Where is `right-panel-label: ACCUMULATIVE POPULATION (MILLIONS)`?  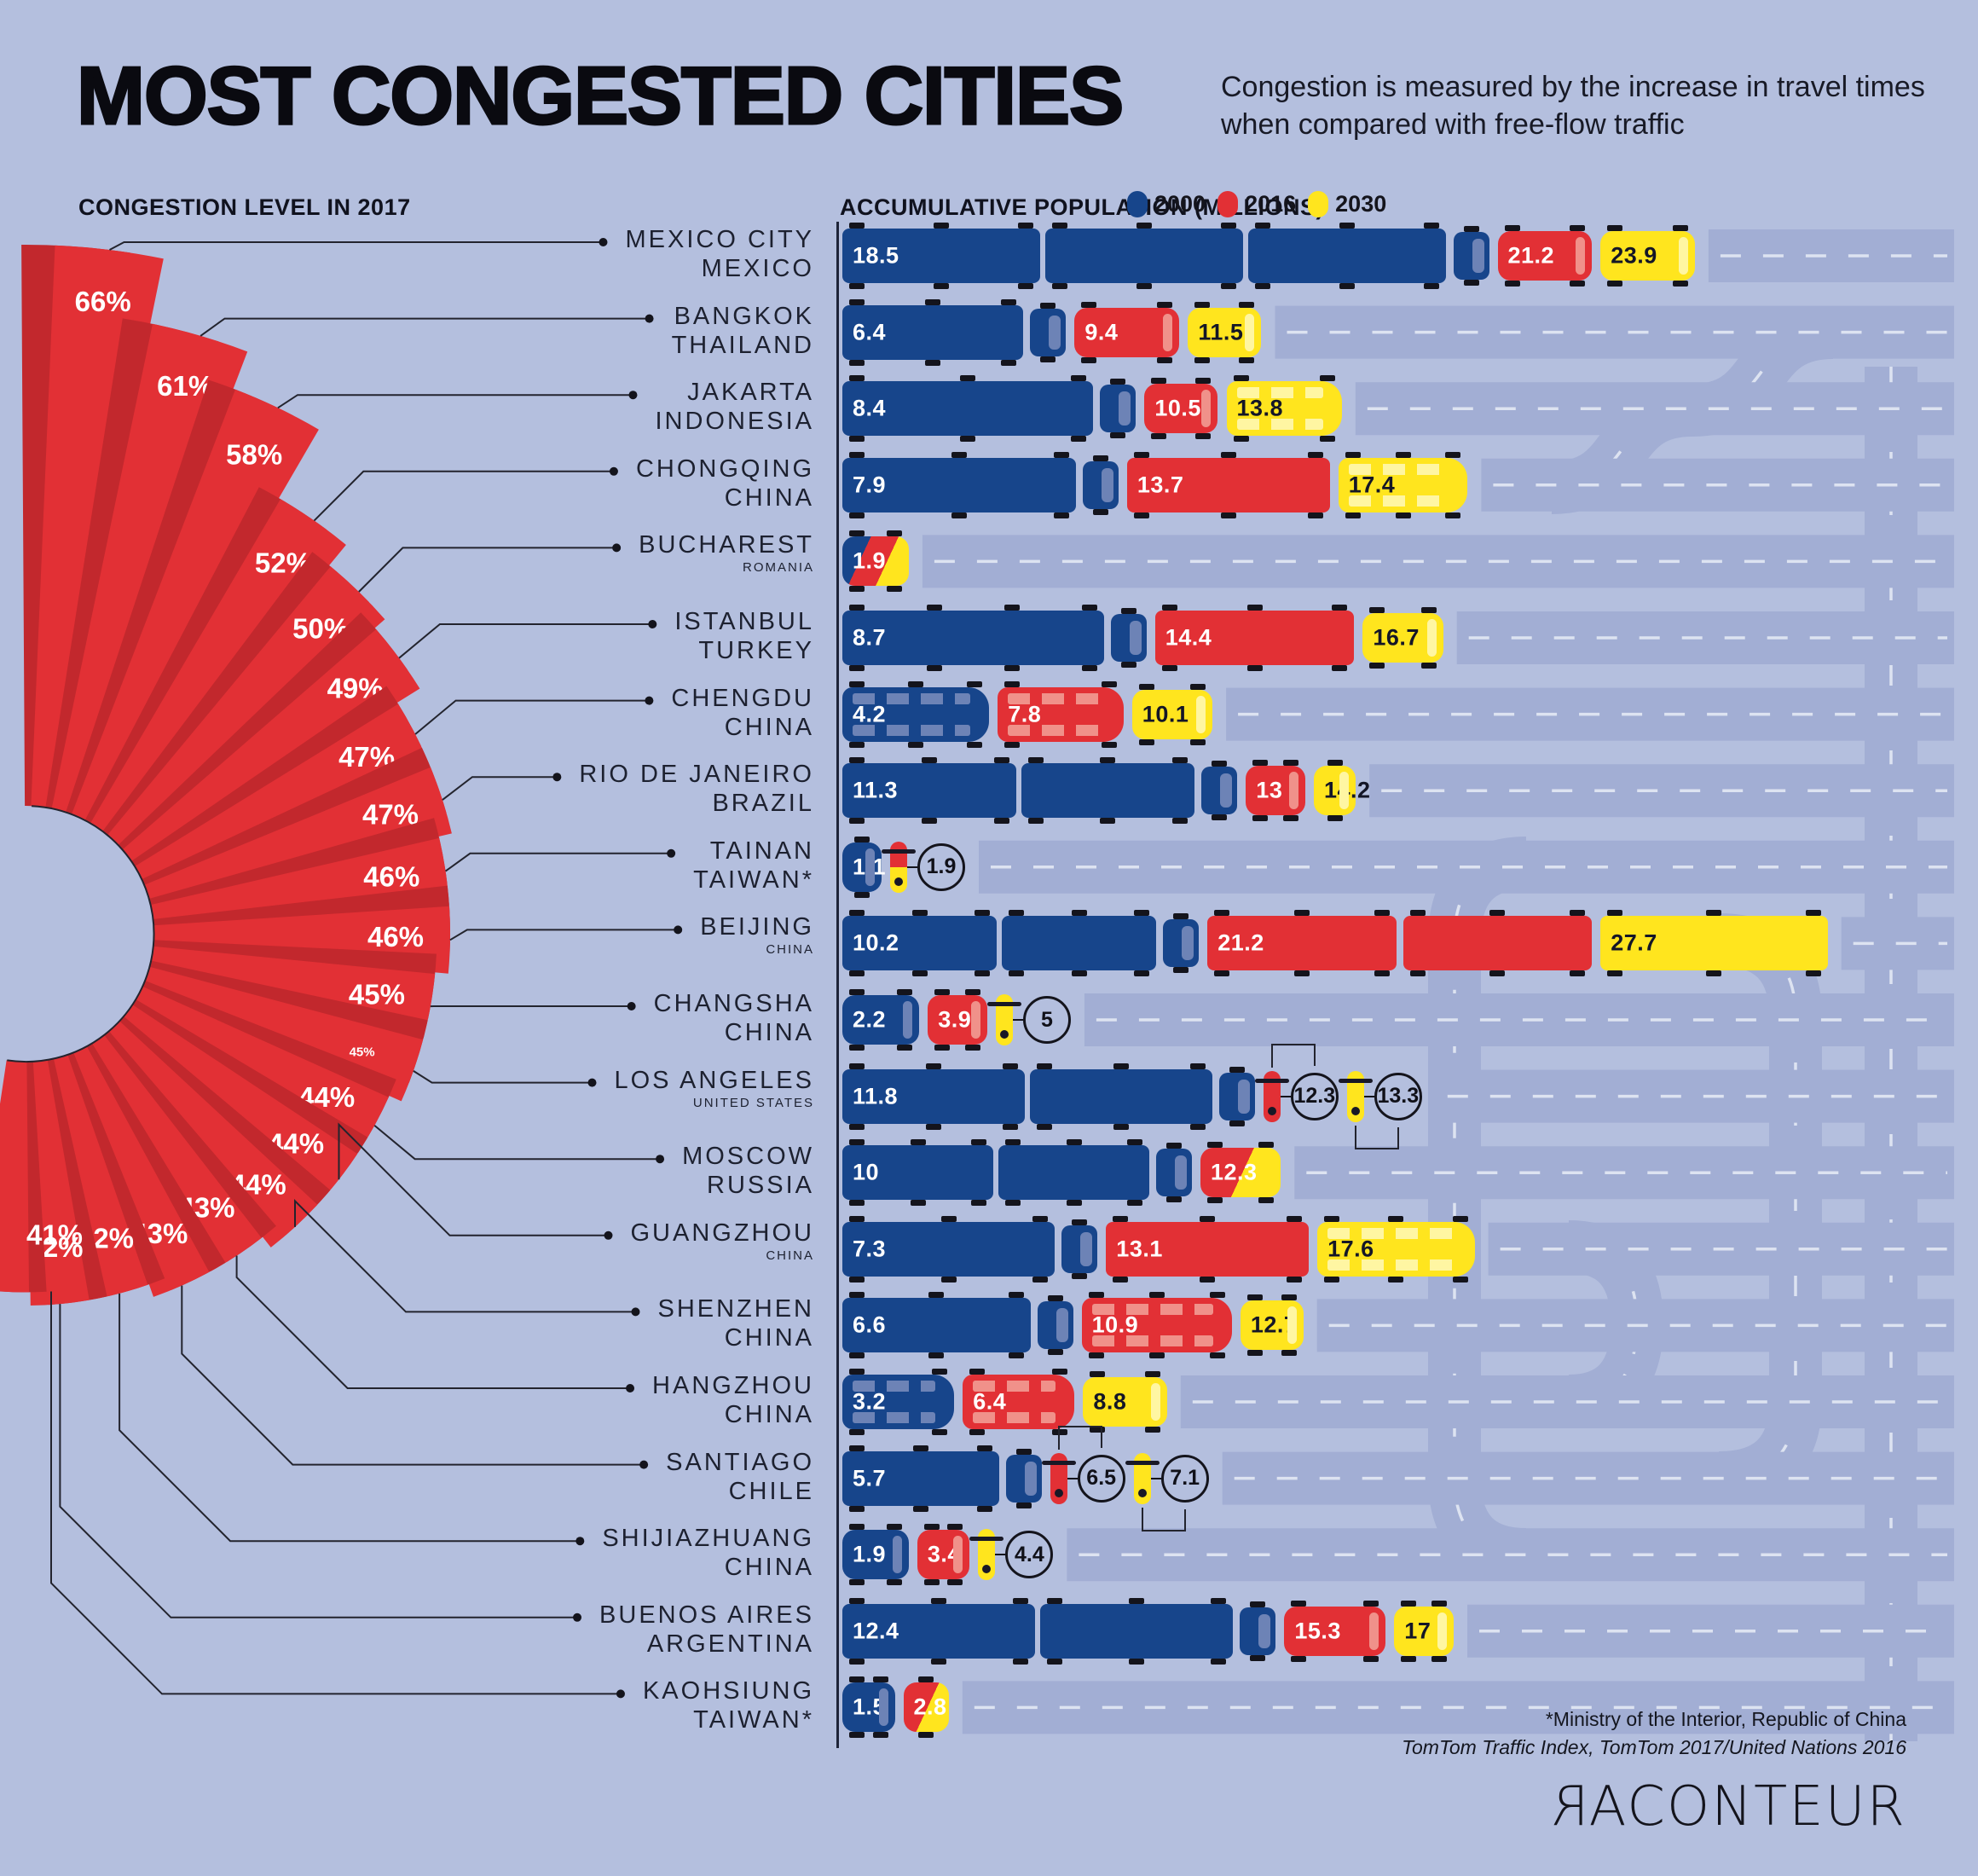
right-panel-label: ACCUMULATIVE POPULATION (MILLIONS) is located at coordinates (1082, 207).